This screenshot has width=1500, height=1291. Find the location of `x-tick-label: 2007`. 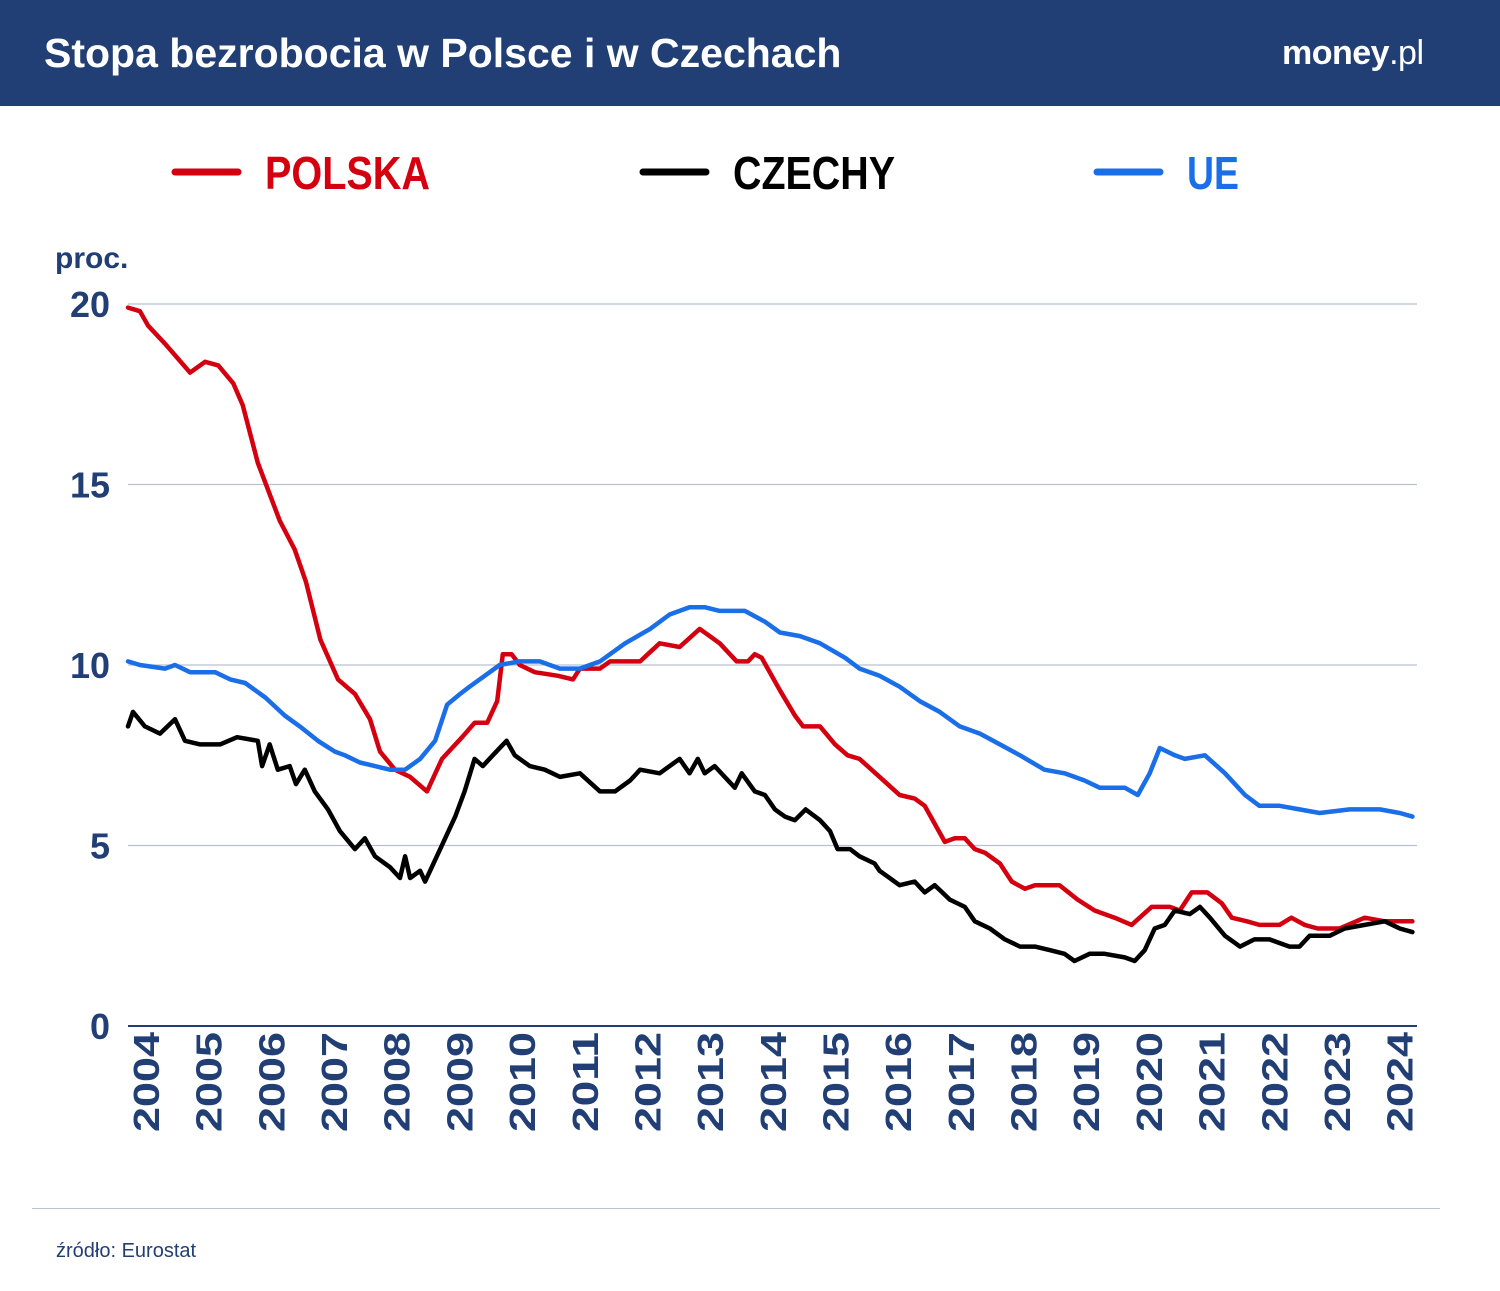

x-tick-label: 2007 is located at coordinates (334, 1082).